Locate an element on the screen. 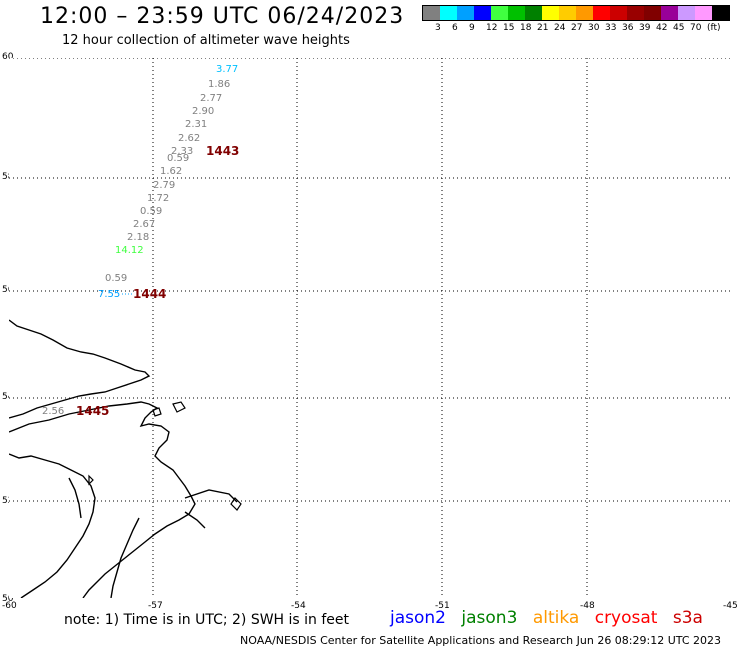  wave-height-label: 2.67 is located at coordinates (144, 224).